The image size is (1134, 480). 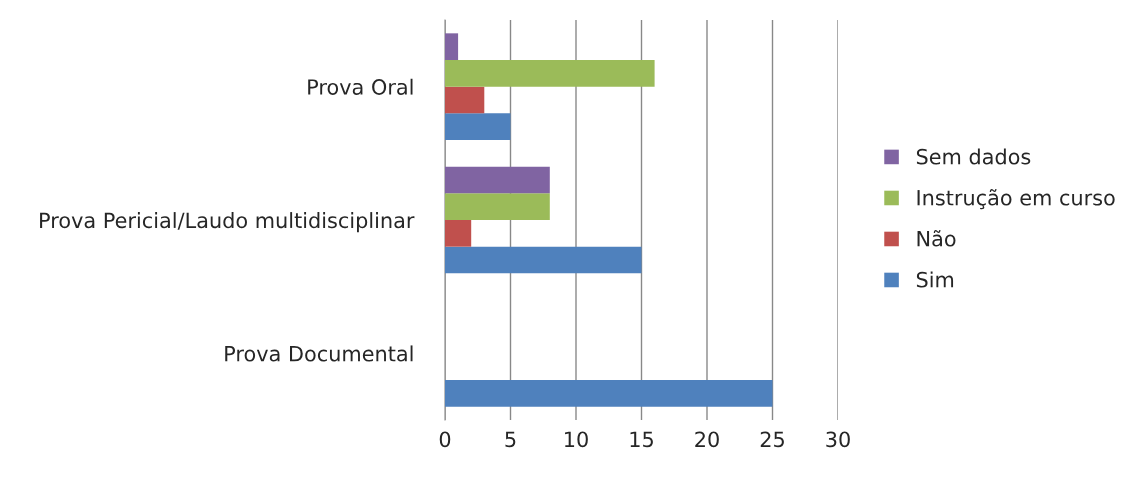 What do you see at coordinates (641, 439) in the screenshot?
I see `x-tick-label: 15` at bounding box center [641, 439].